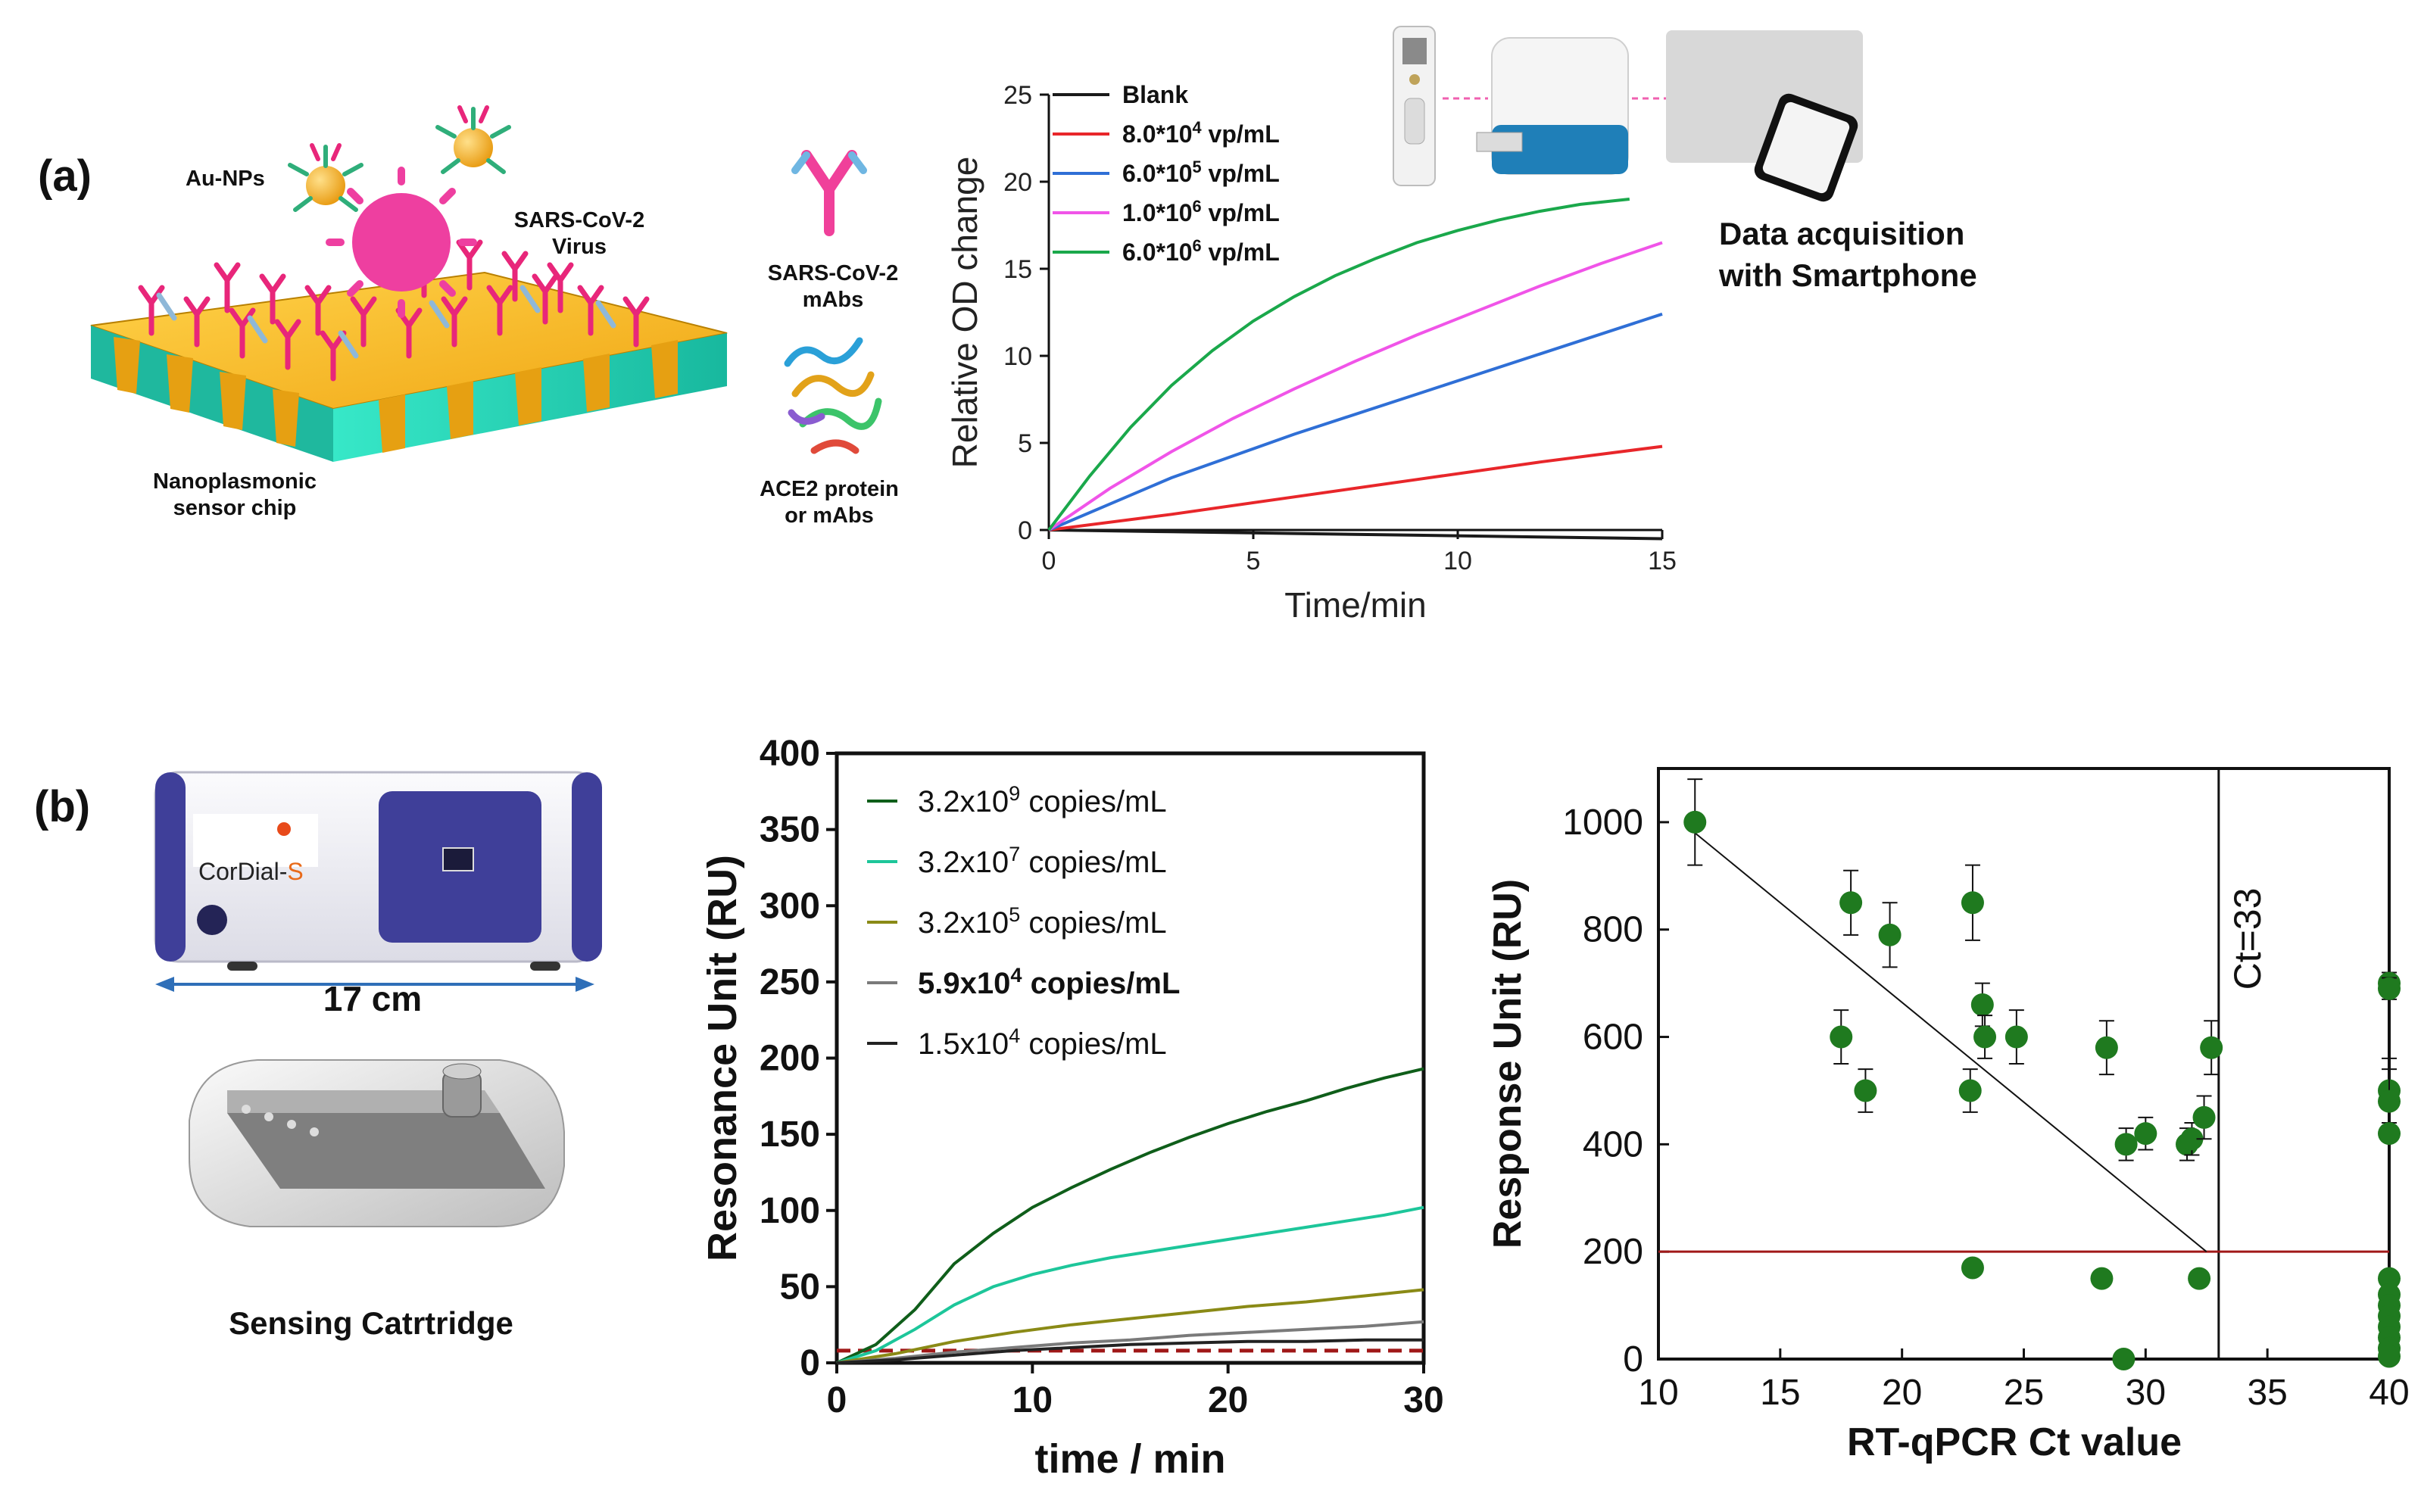 The image size is (2421, 1512). What do you see at coordinates (2024, 1393) in the screenshot?
I see `x-tick-label: 25` at bounding box center [2024, 1393].